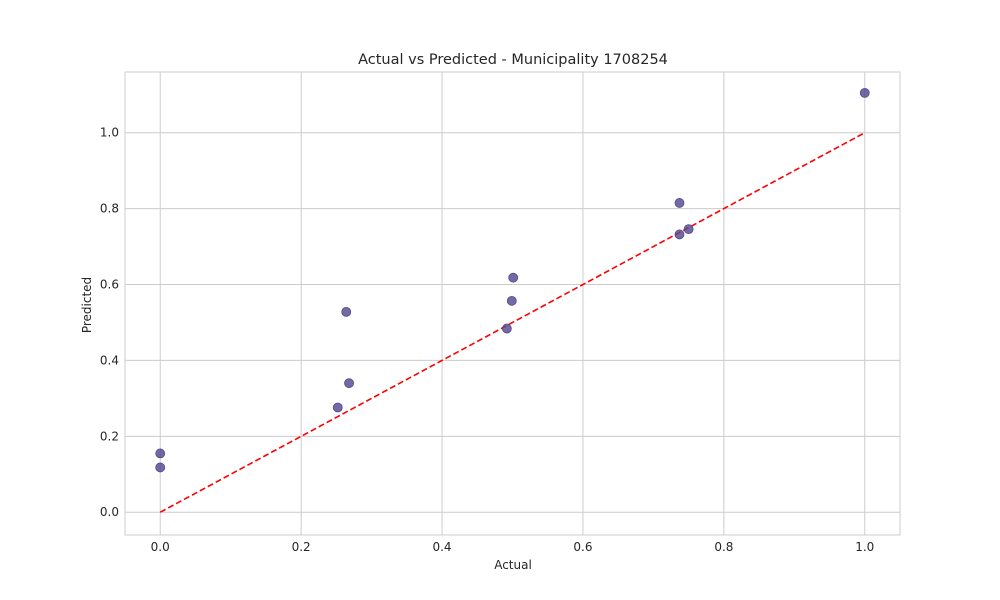 This screenshot has width=1000, height=600. Describe the element at coordinates (864, 547) in the screenshot. I see `x-tick-label: 1.0` at that location.